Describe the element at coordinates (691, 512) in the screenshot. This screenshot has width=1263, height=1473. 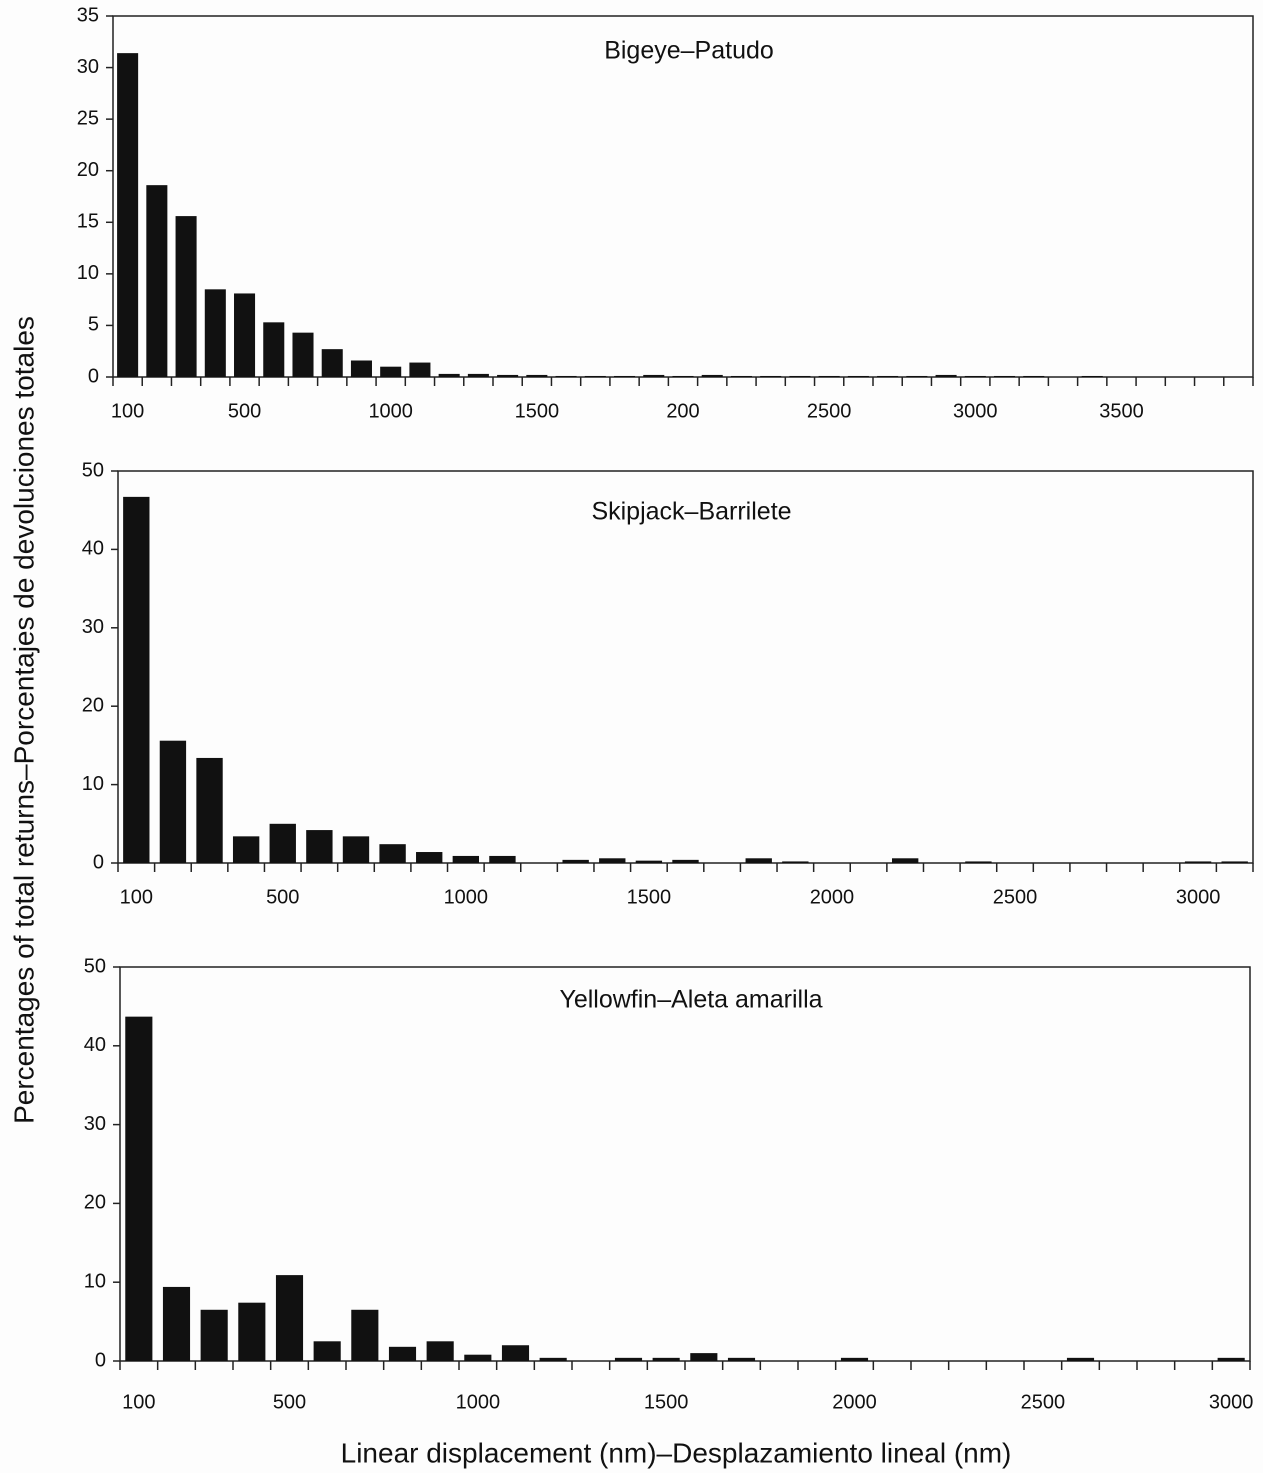
I see `panel-title: Skipjack–Barrilete` at that location.